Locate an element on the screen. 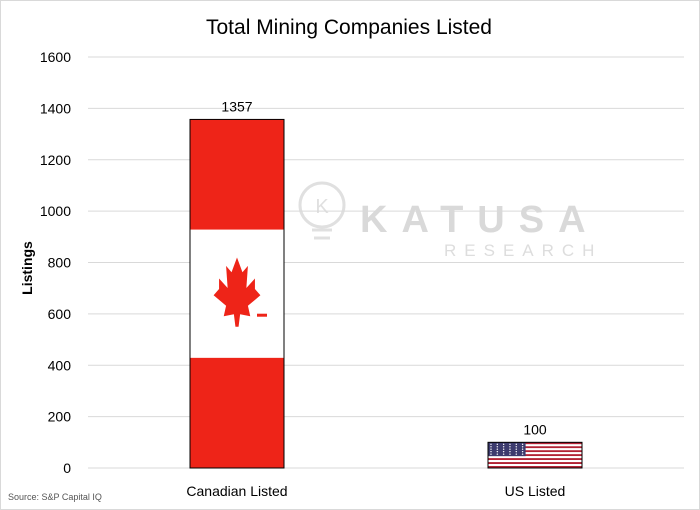 Image resolution: width=700 pixels, height=510 pixels. katusa-watermark: K KATUSA RESEARCH is located at coordinates (450, 220).